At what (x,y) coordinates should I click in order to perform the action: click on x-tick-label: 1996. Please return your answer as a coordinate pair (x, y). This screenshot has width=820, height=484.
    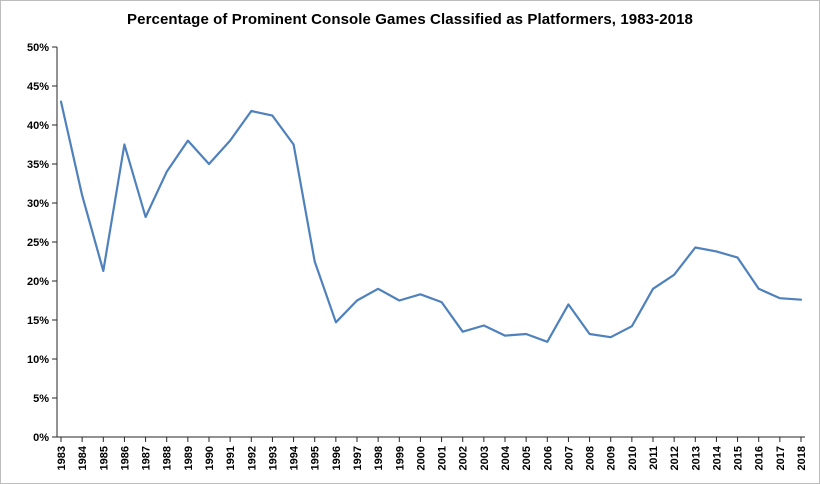
    Looking at the image, I should click on (337, 458).